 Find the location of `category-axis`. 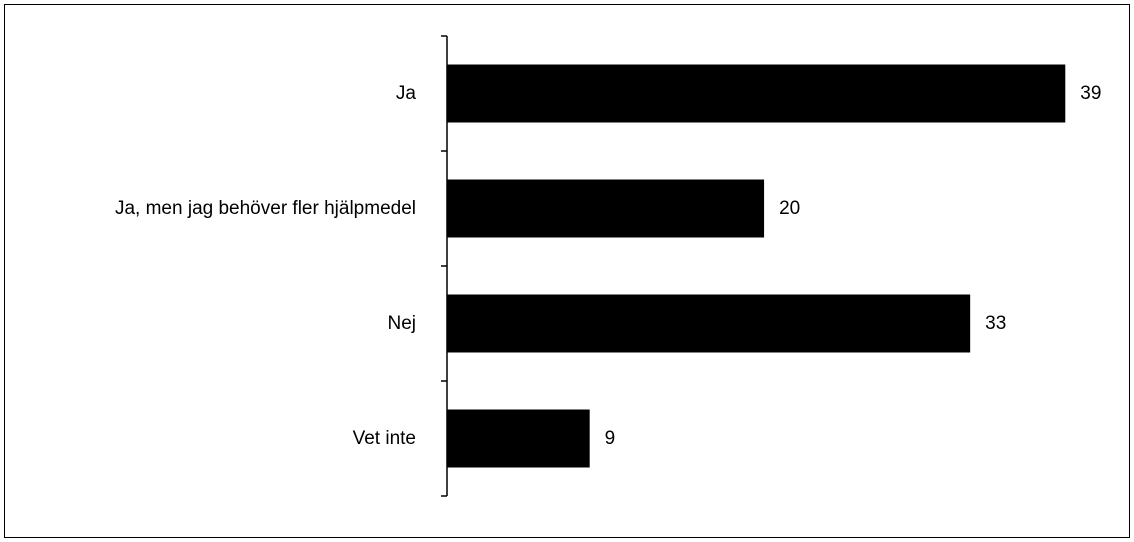

category-axis is located at coordinates (444, 266).